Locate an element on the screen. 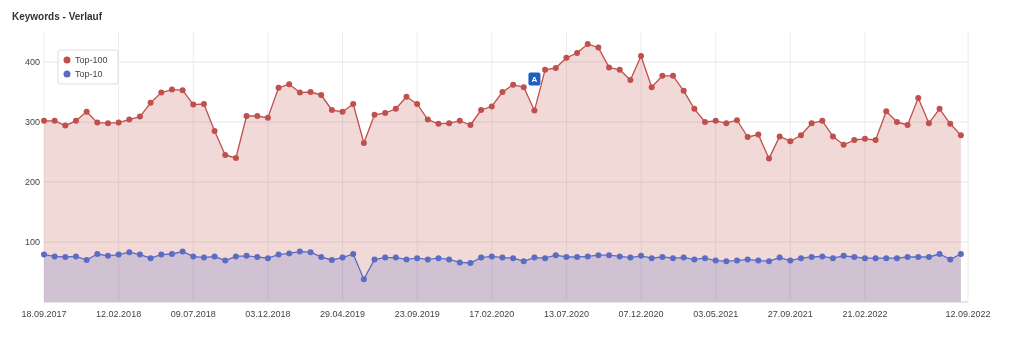 This screenshot has width=1024, height=339. x-tick-label: 21.02.2022 is located at coordinates (865, 314).